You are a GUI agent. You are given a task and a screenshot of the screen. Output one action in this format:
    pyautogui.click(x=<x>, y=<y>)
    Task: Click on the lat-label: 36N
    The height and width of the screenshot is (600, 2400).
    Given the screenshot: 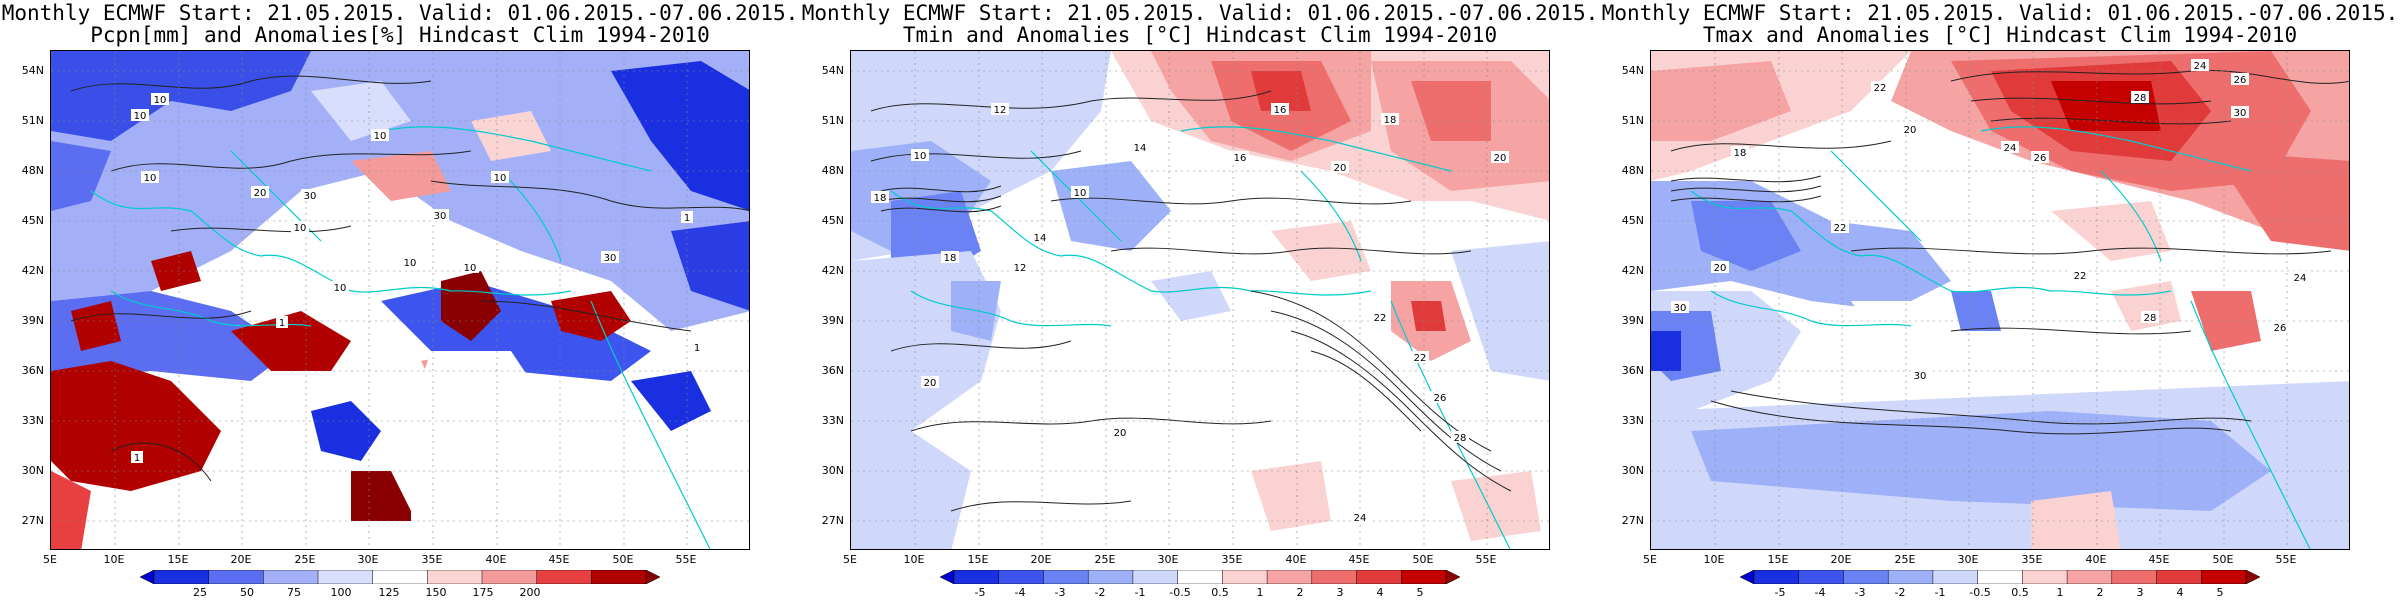 What is the action you would take?
    pyautogui.click(x=1632, y=370)
    